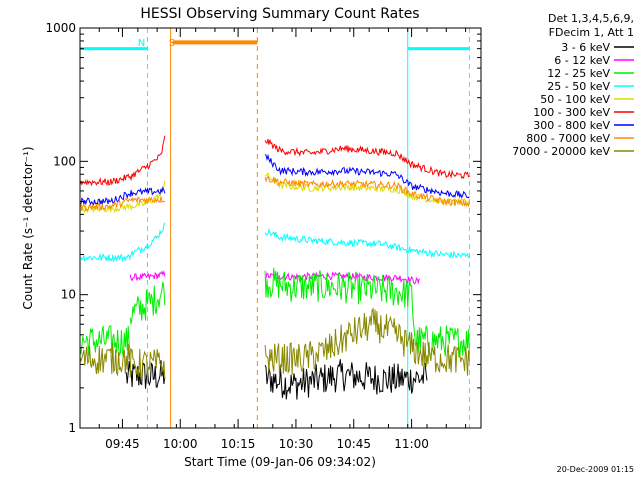 The width and height of the screenshot is (640, 480). I want to click on legend-label: 25 - 50 keV, so click(578, 86).